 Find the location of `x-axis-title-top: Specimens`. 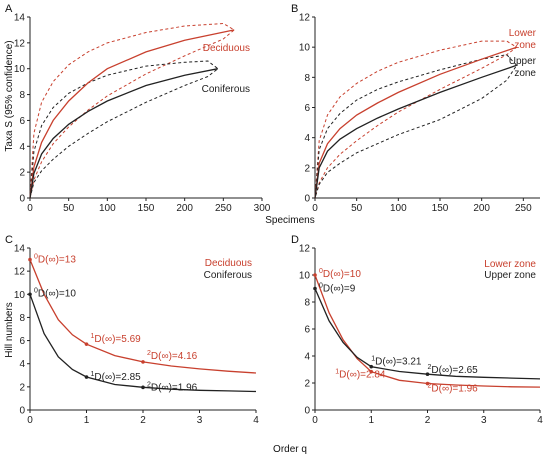

x-axis-title-top: Specimens is located at coordinates (289, 220).